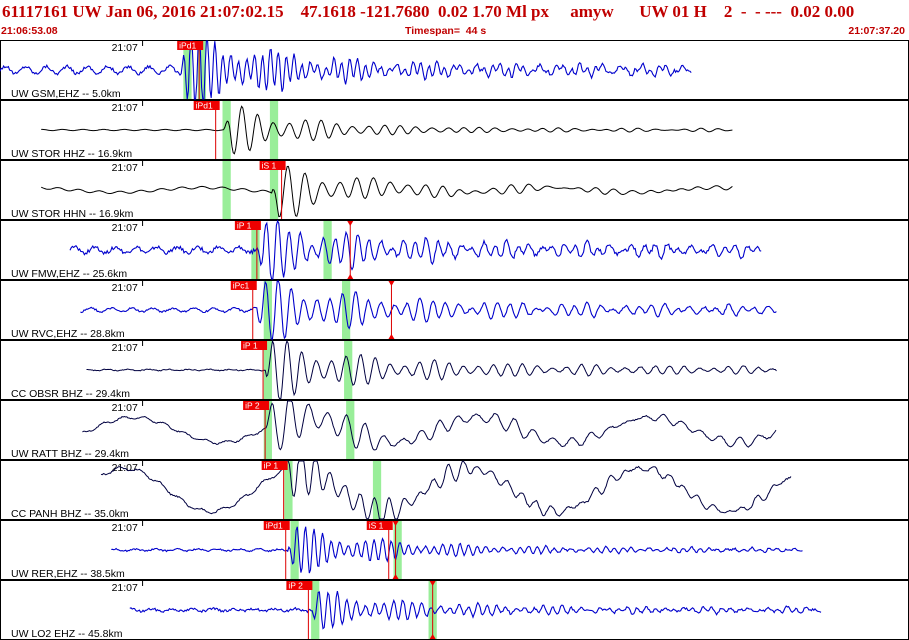  I want to click on station-panel: 21:07 iP 2 UW LO2 EHZ -- 45.8km, so click(454, 610).